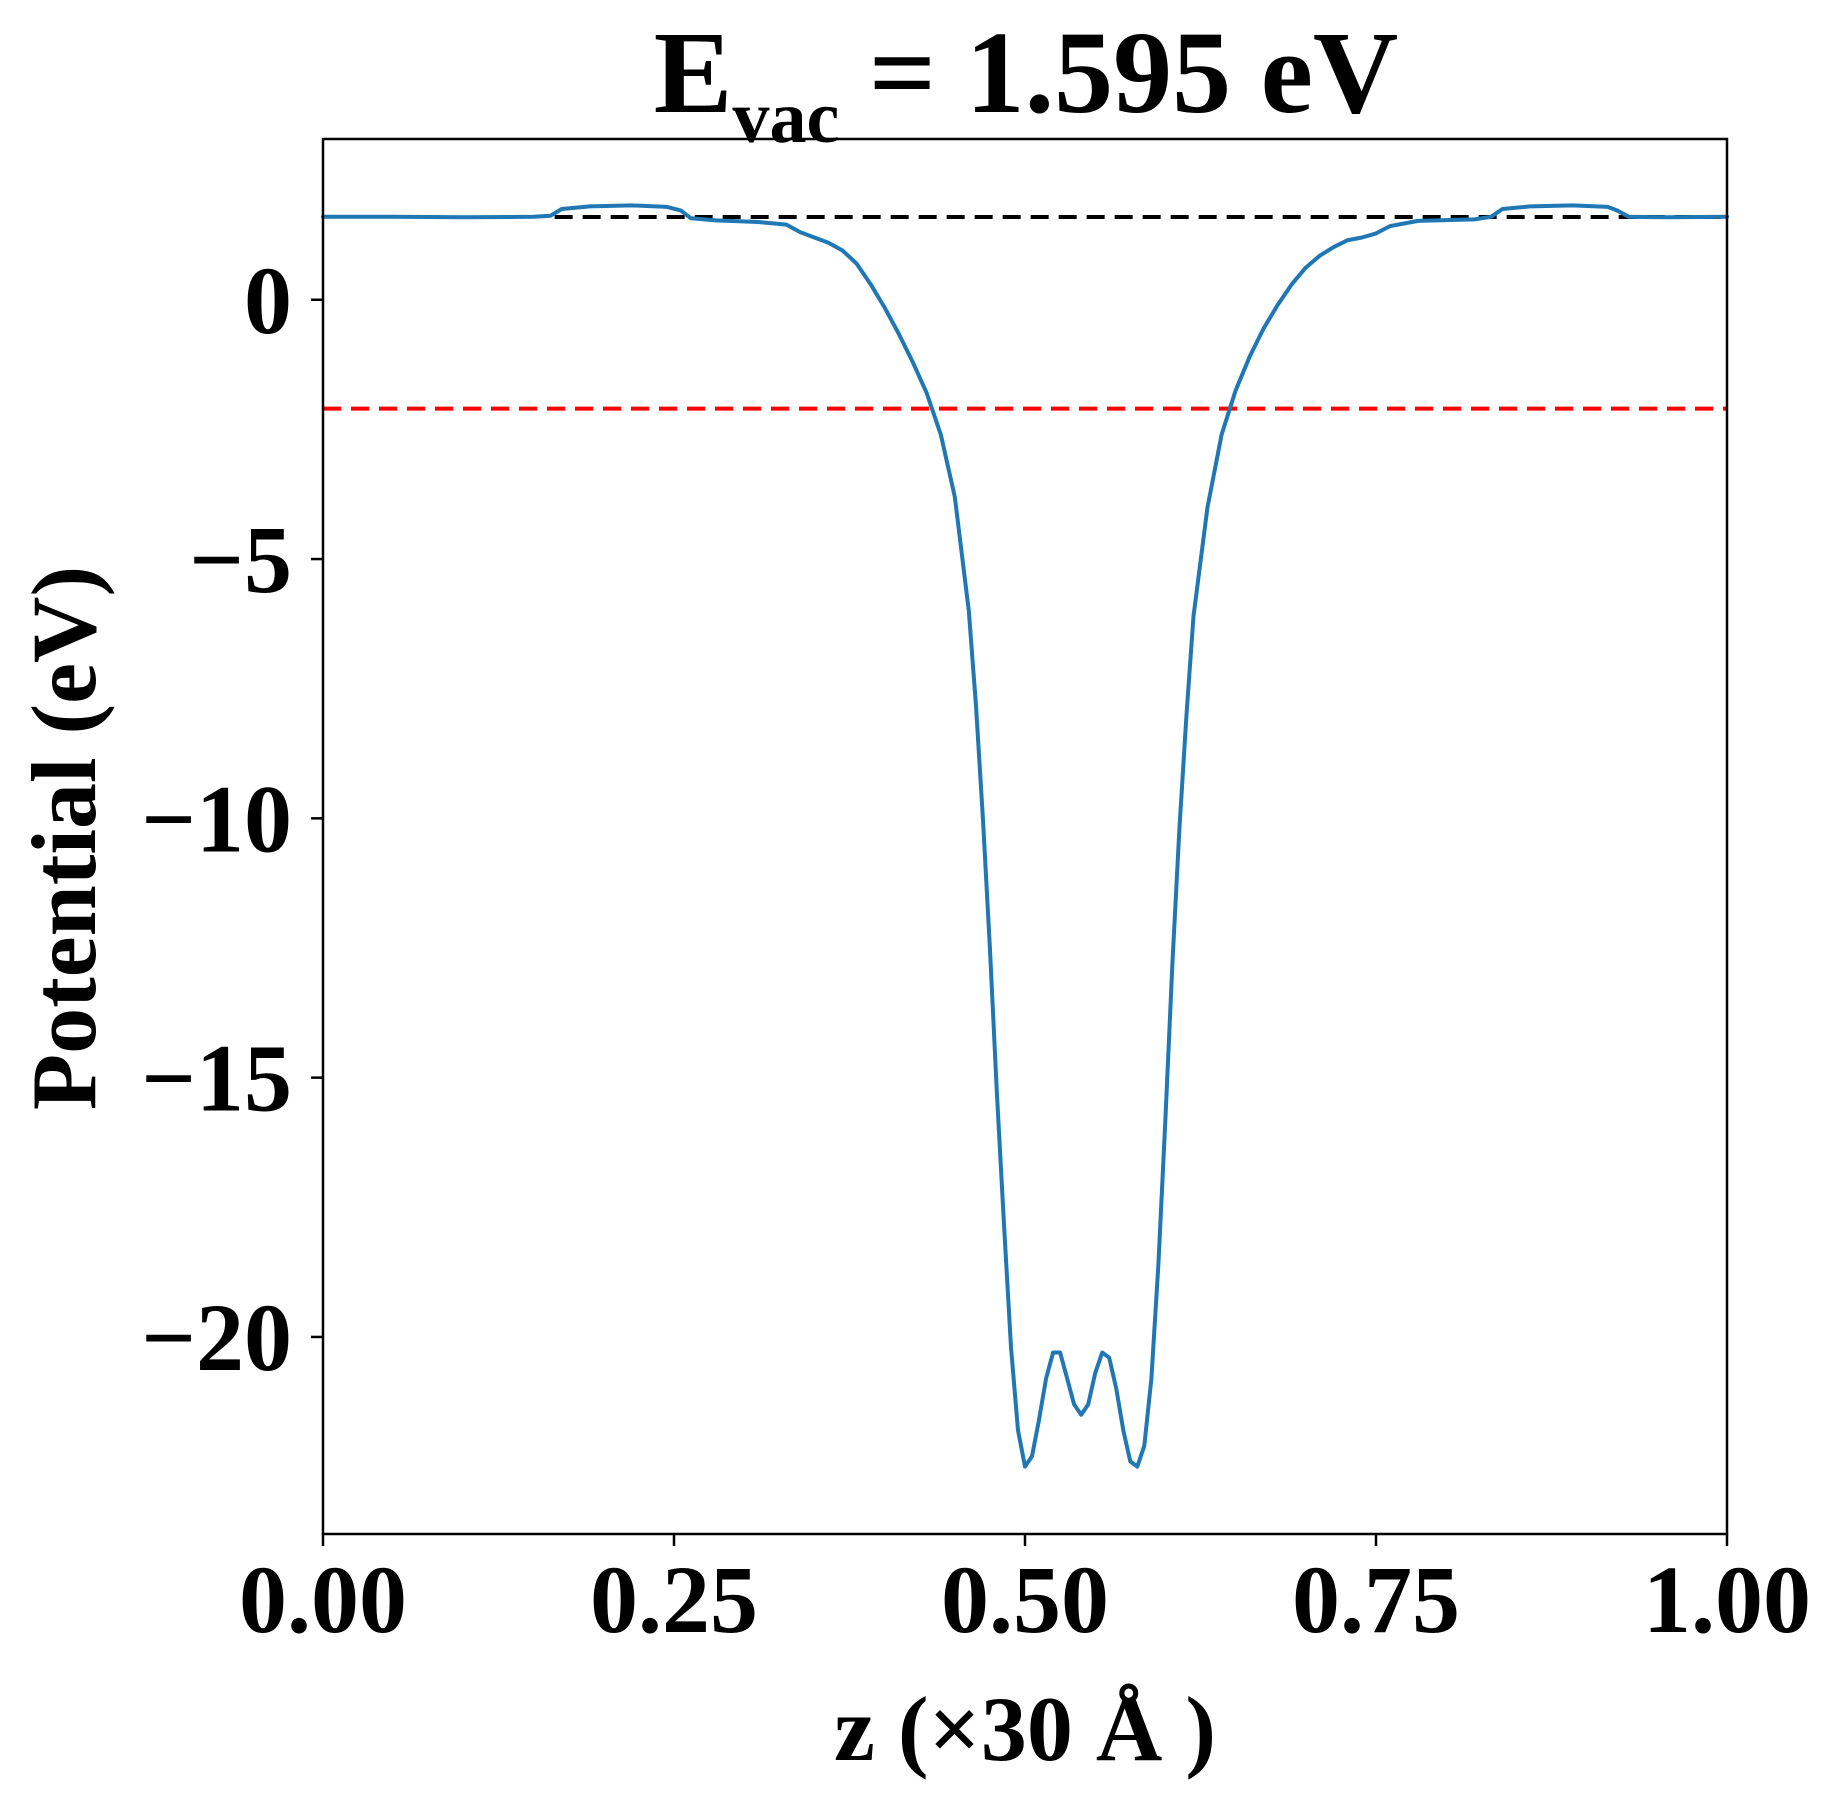 Image resolution: width=1833 pixels, height=1794 pixels. I want to click on y-tick-label: 0, so click(268, 300).